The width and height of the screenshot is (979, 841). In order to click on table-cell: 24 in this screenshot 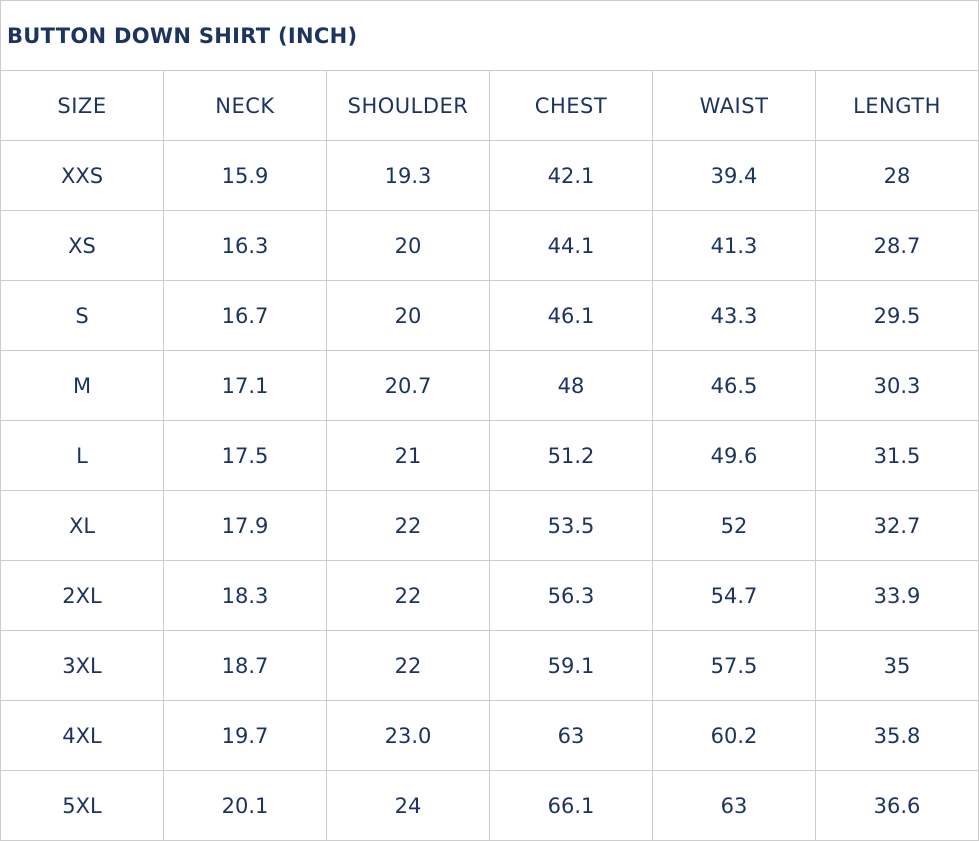, I will do `click(408, 805)`.